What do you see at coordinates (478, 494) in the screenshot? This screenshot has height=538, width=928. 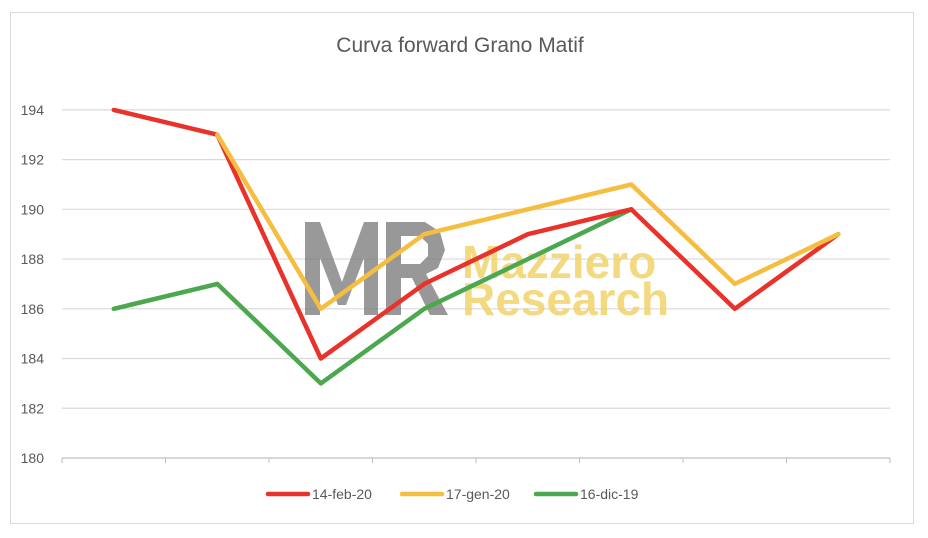 I see `legend-label-17-gen-20: 17-gen-20` at bounding box center [478, 494].